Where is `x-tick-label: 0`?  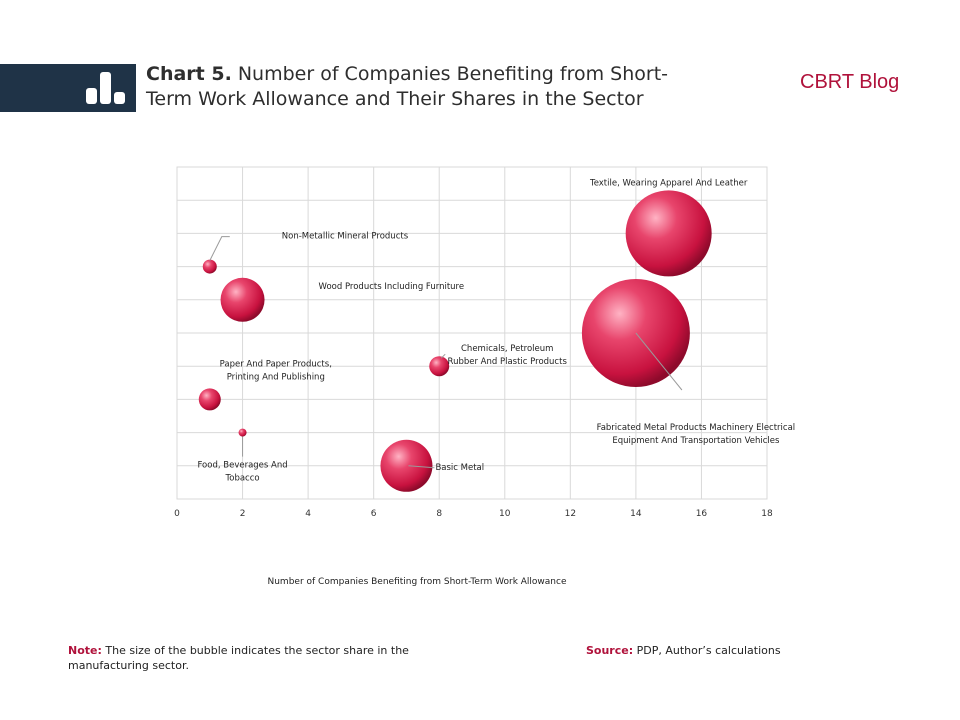
x-tick-label: 0 is located at coordinates (177, 514).